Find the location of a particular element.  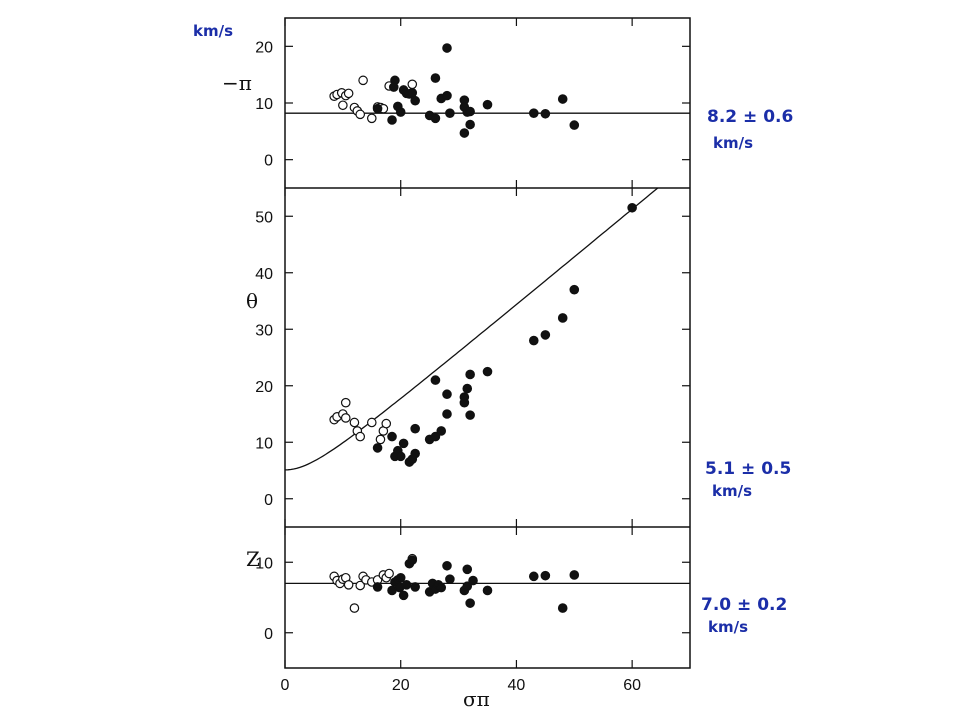

top-ytick-label: 0 is located at coordinates (268, 161).